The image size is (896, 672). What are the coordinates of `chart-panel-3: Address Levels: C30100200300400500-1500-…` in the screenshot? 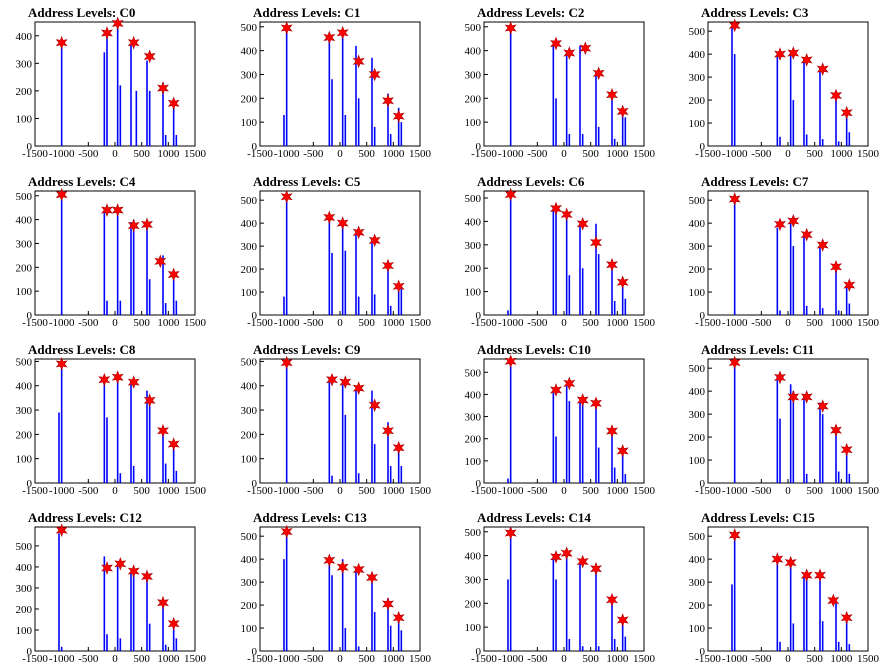 It's located at (784, 82).